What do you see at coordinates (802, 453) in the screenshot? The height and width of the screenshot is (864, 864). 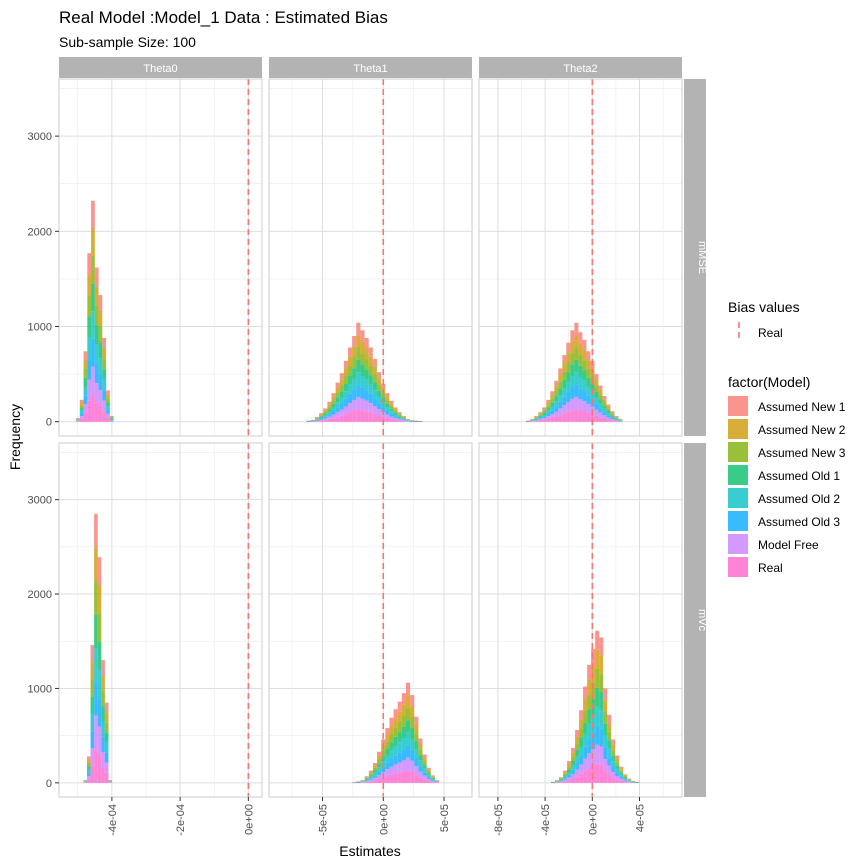 I see `legend-label-assumed-new-3: Assumed New 3` at bounding box center [802, 453].